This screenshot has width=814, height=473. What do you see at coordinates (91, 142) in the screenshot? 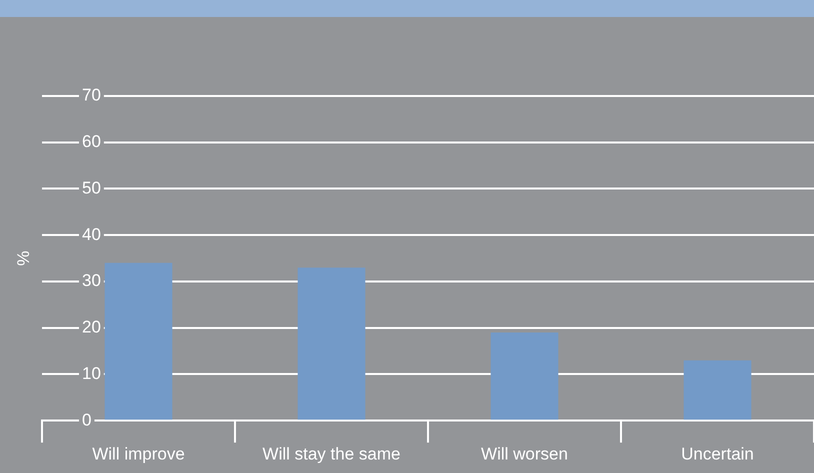
I see `y-tick-label: 60` at bounding box center [91, 142].